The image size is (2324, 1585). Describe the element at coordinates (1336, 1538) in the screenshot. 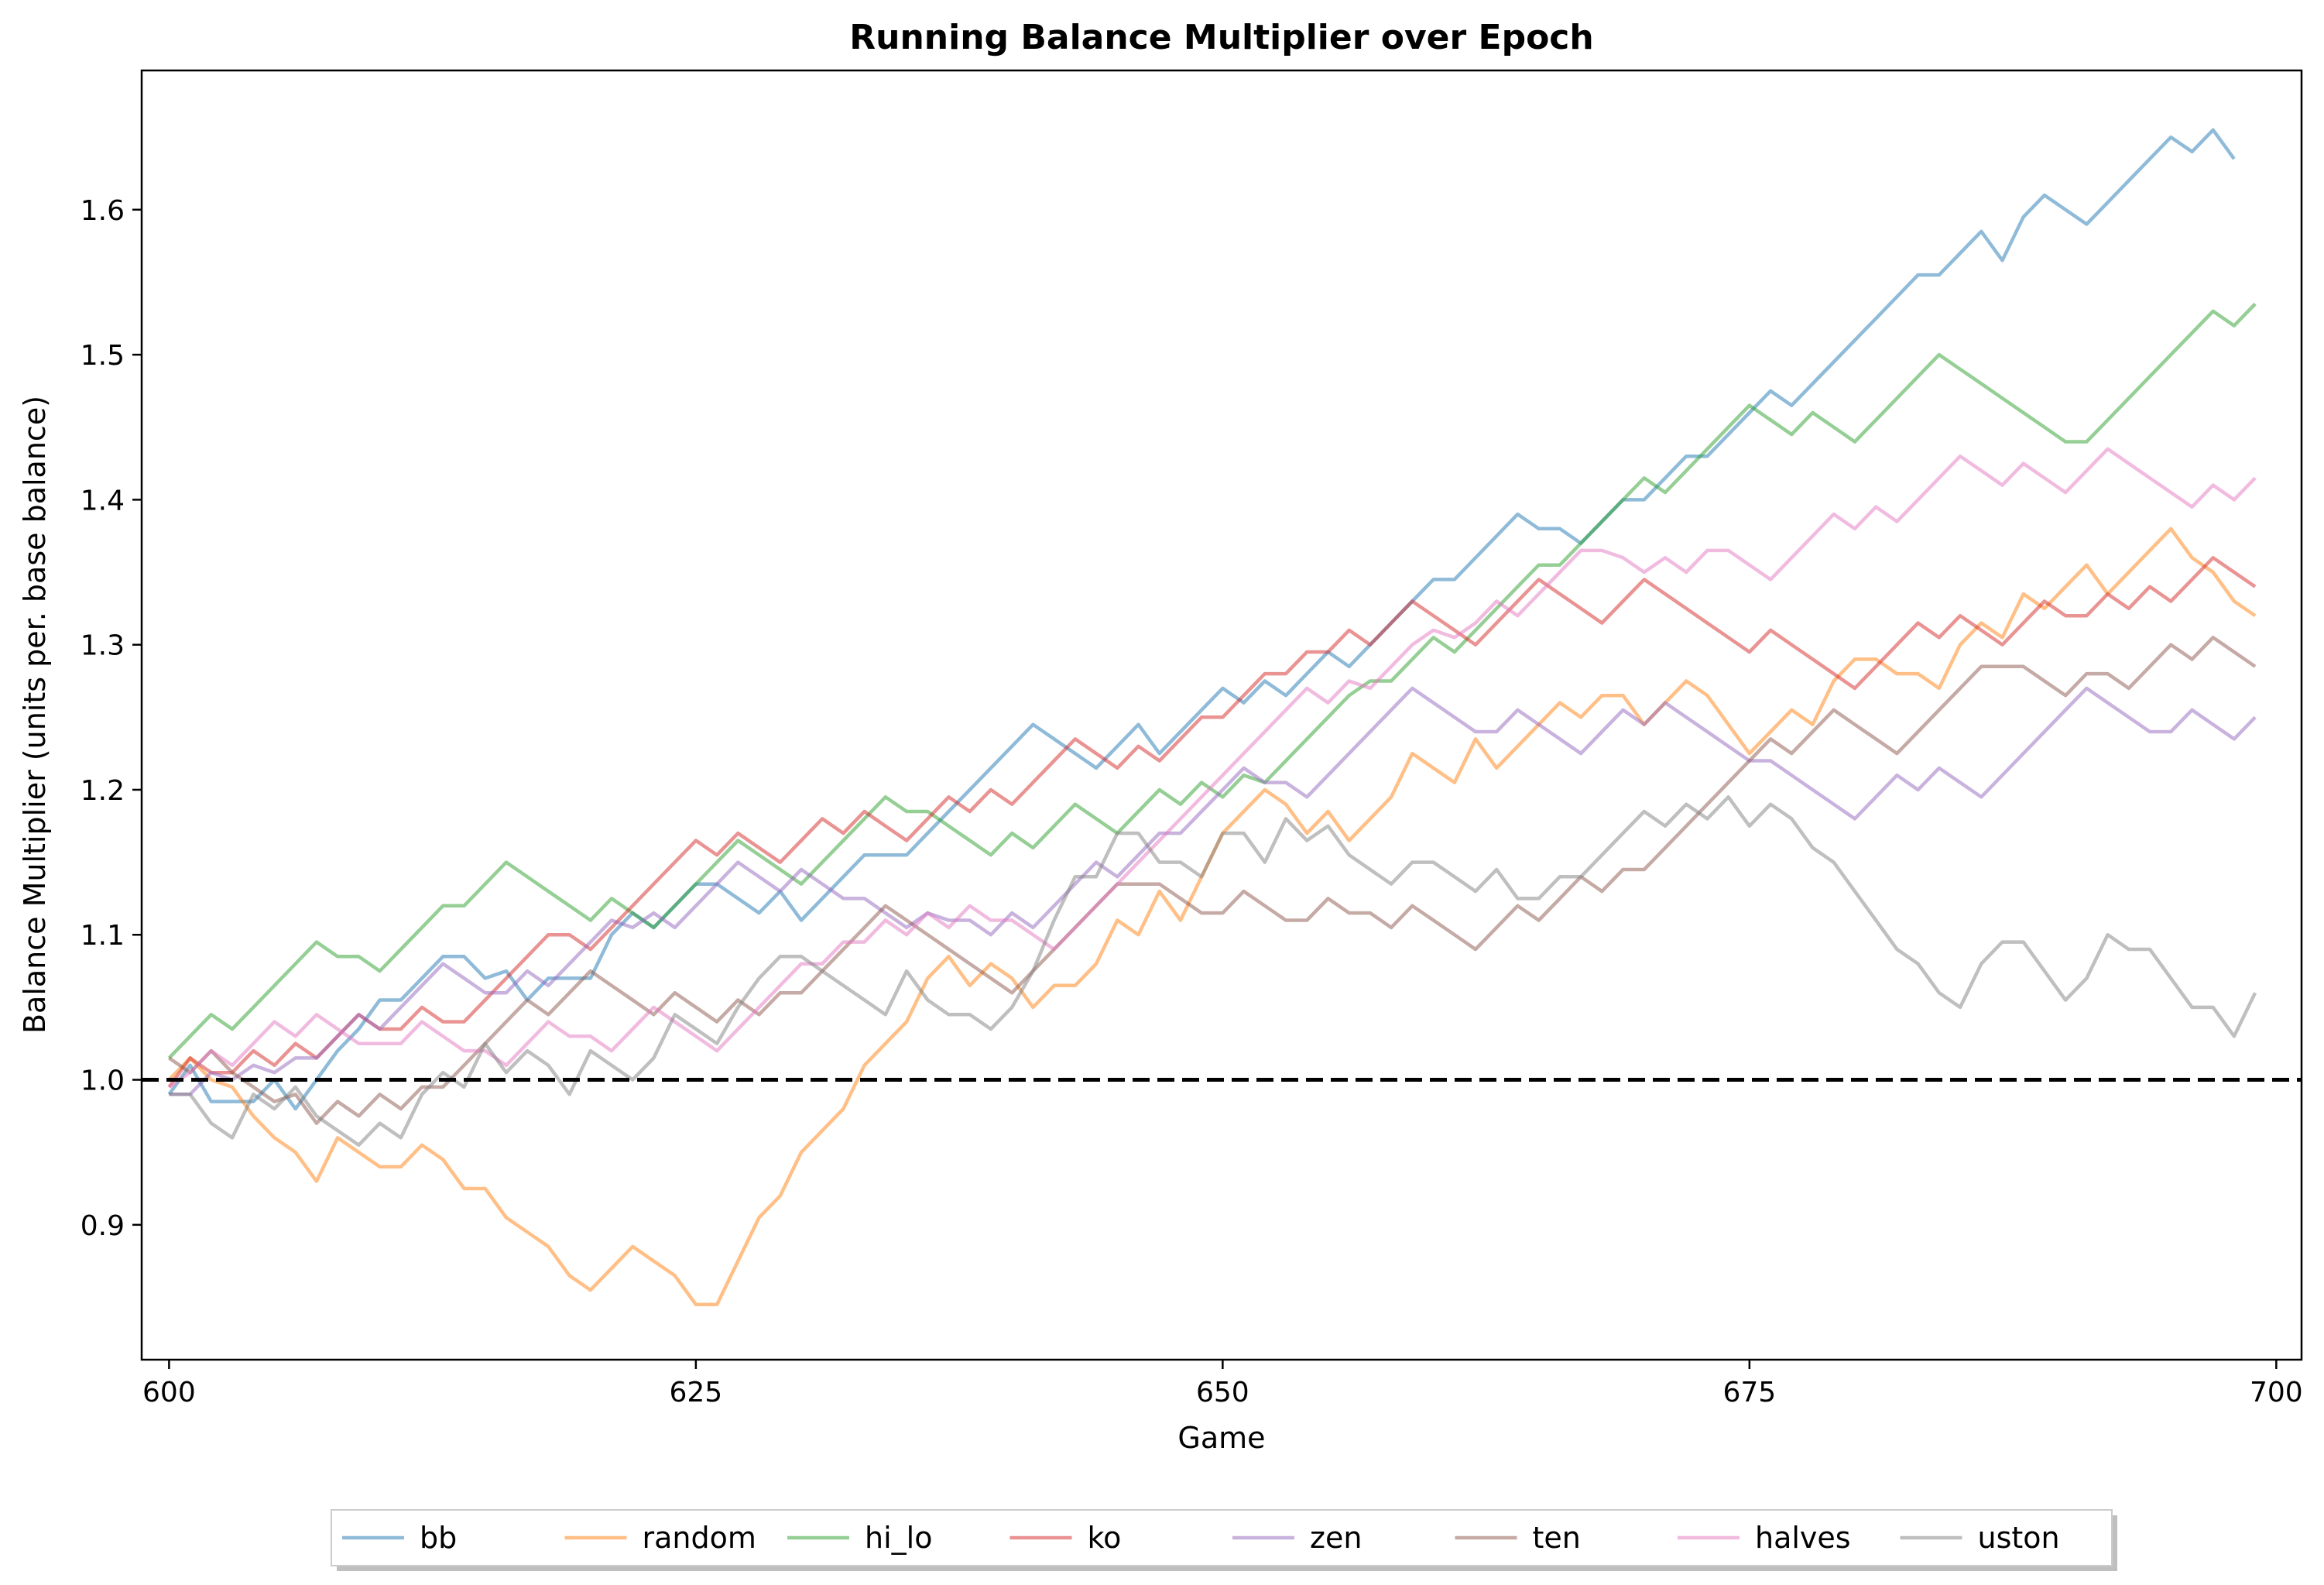

I see `legend-label-zen: zen` at that location.